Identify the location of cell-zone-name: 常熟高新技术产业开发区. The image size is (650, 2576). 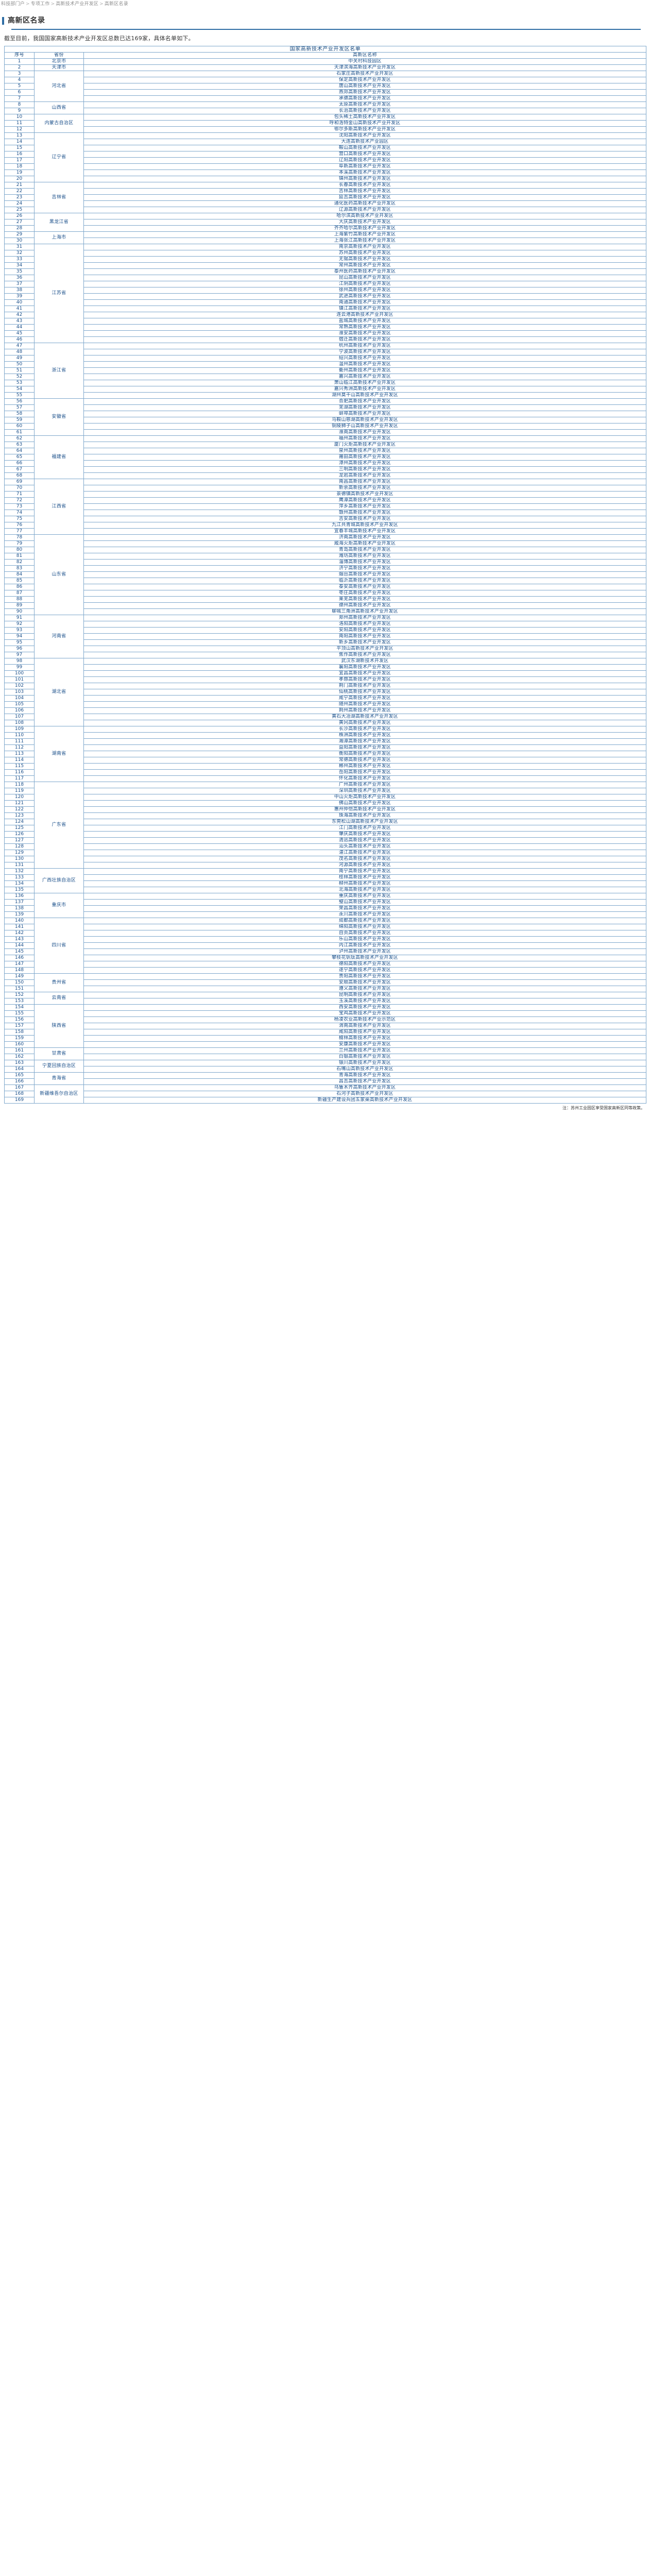
(365, 327).